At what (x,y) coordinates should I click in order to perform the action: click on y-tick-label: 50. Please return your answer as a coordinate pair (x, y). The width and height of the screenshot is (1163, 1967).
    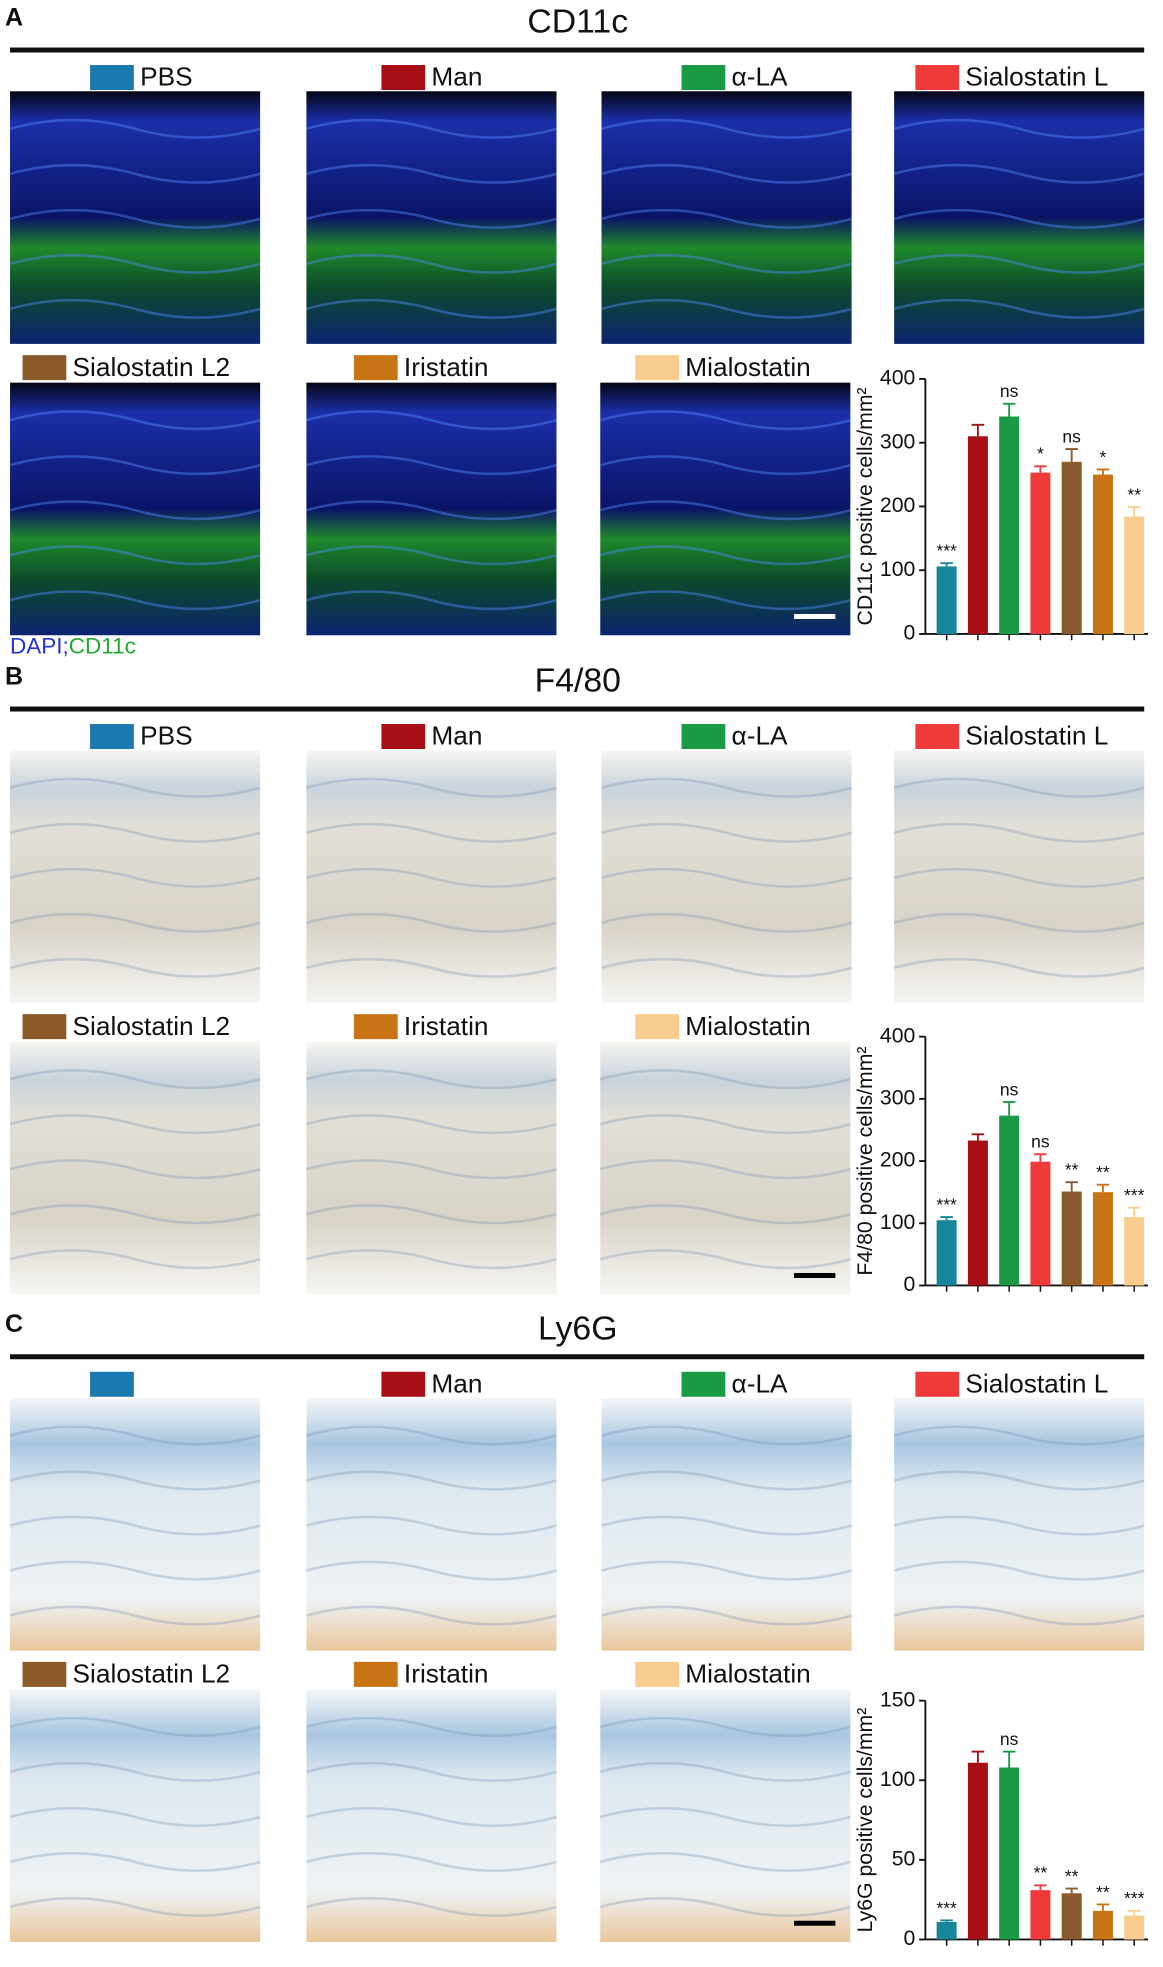
    Looking at the image, I should click on (904, 1858).